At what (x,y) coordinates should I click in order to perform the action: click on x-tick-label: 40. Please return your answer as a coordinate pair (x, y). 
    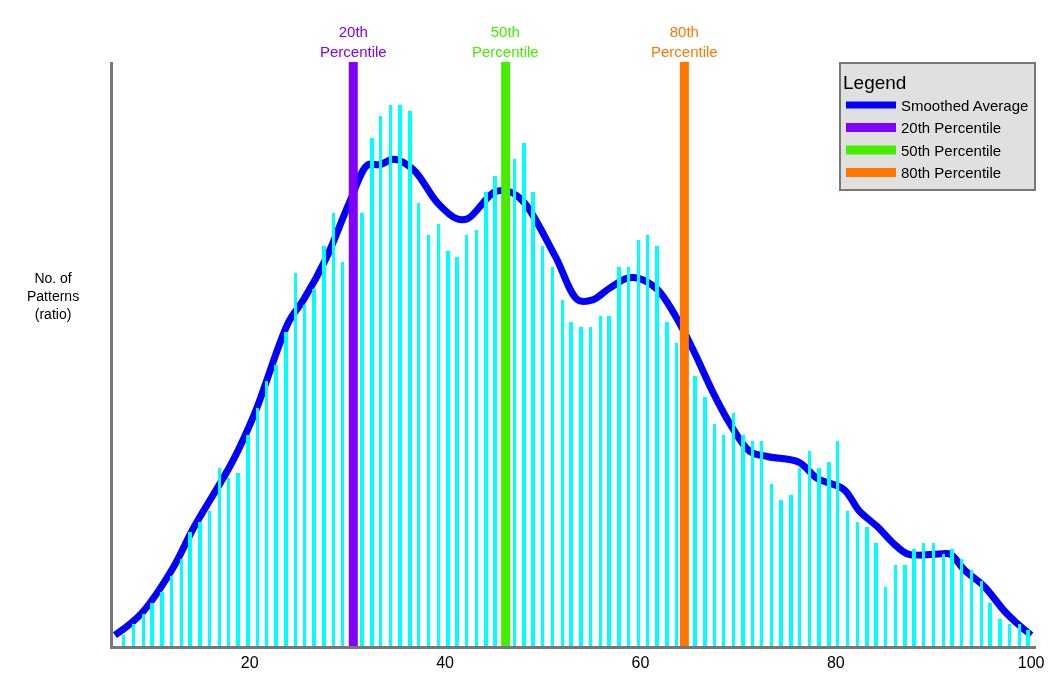
    Looking at the image, I should click on (445, 663).